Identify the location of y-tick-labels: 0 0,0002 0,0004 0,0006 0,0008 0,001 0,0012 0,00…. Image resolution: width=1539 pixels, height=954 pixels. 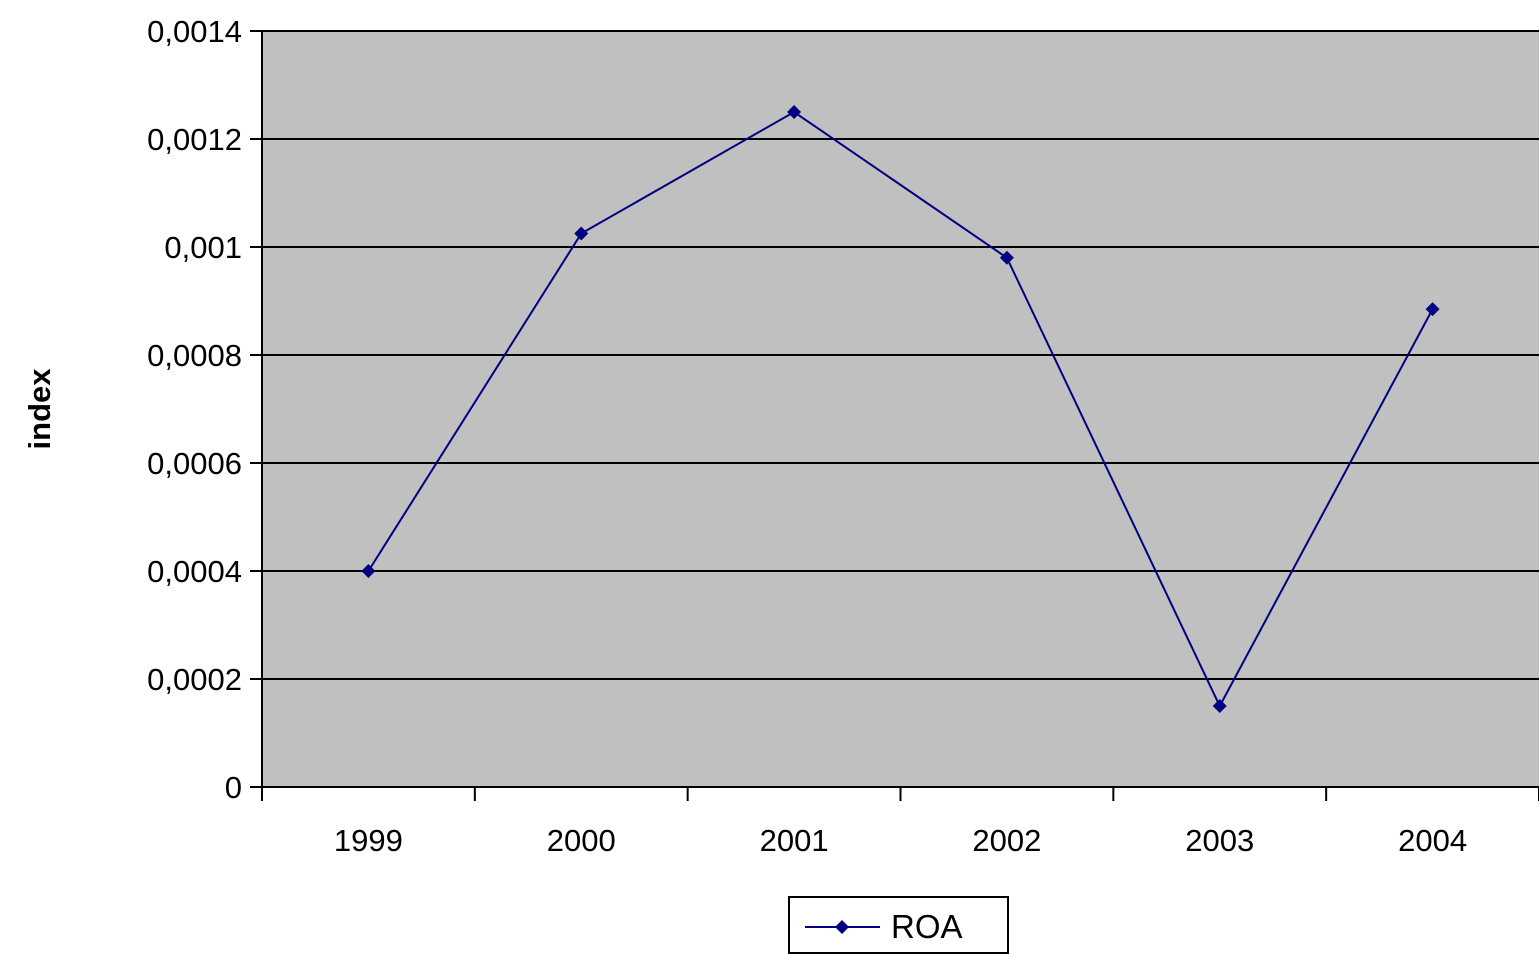
(194, 409).